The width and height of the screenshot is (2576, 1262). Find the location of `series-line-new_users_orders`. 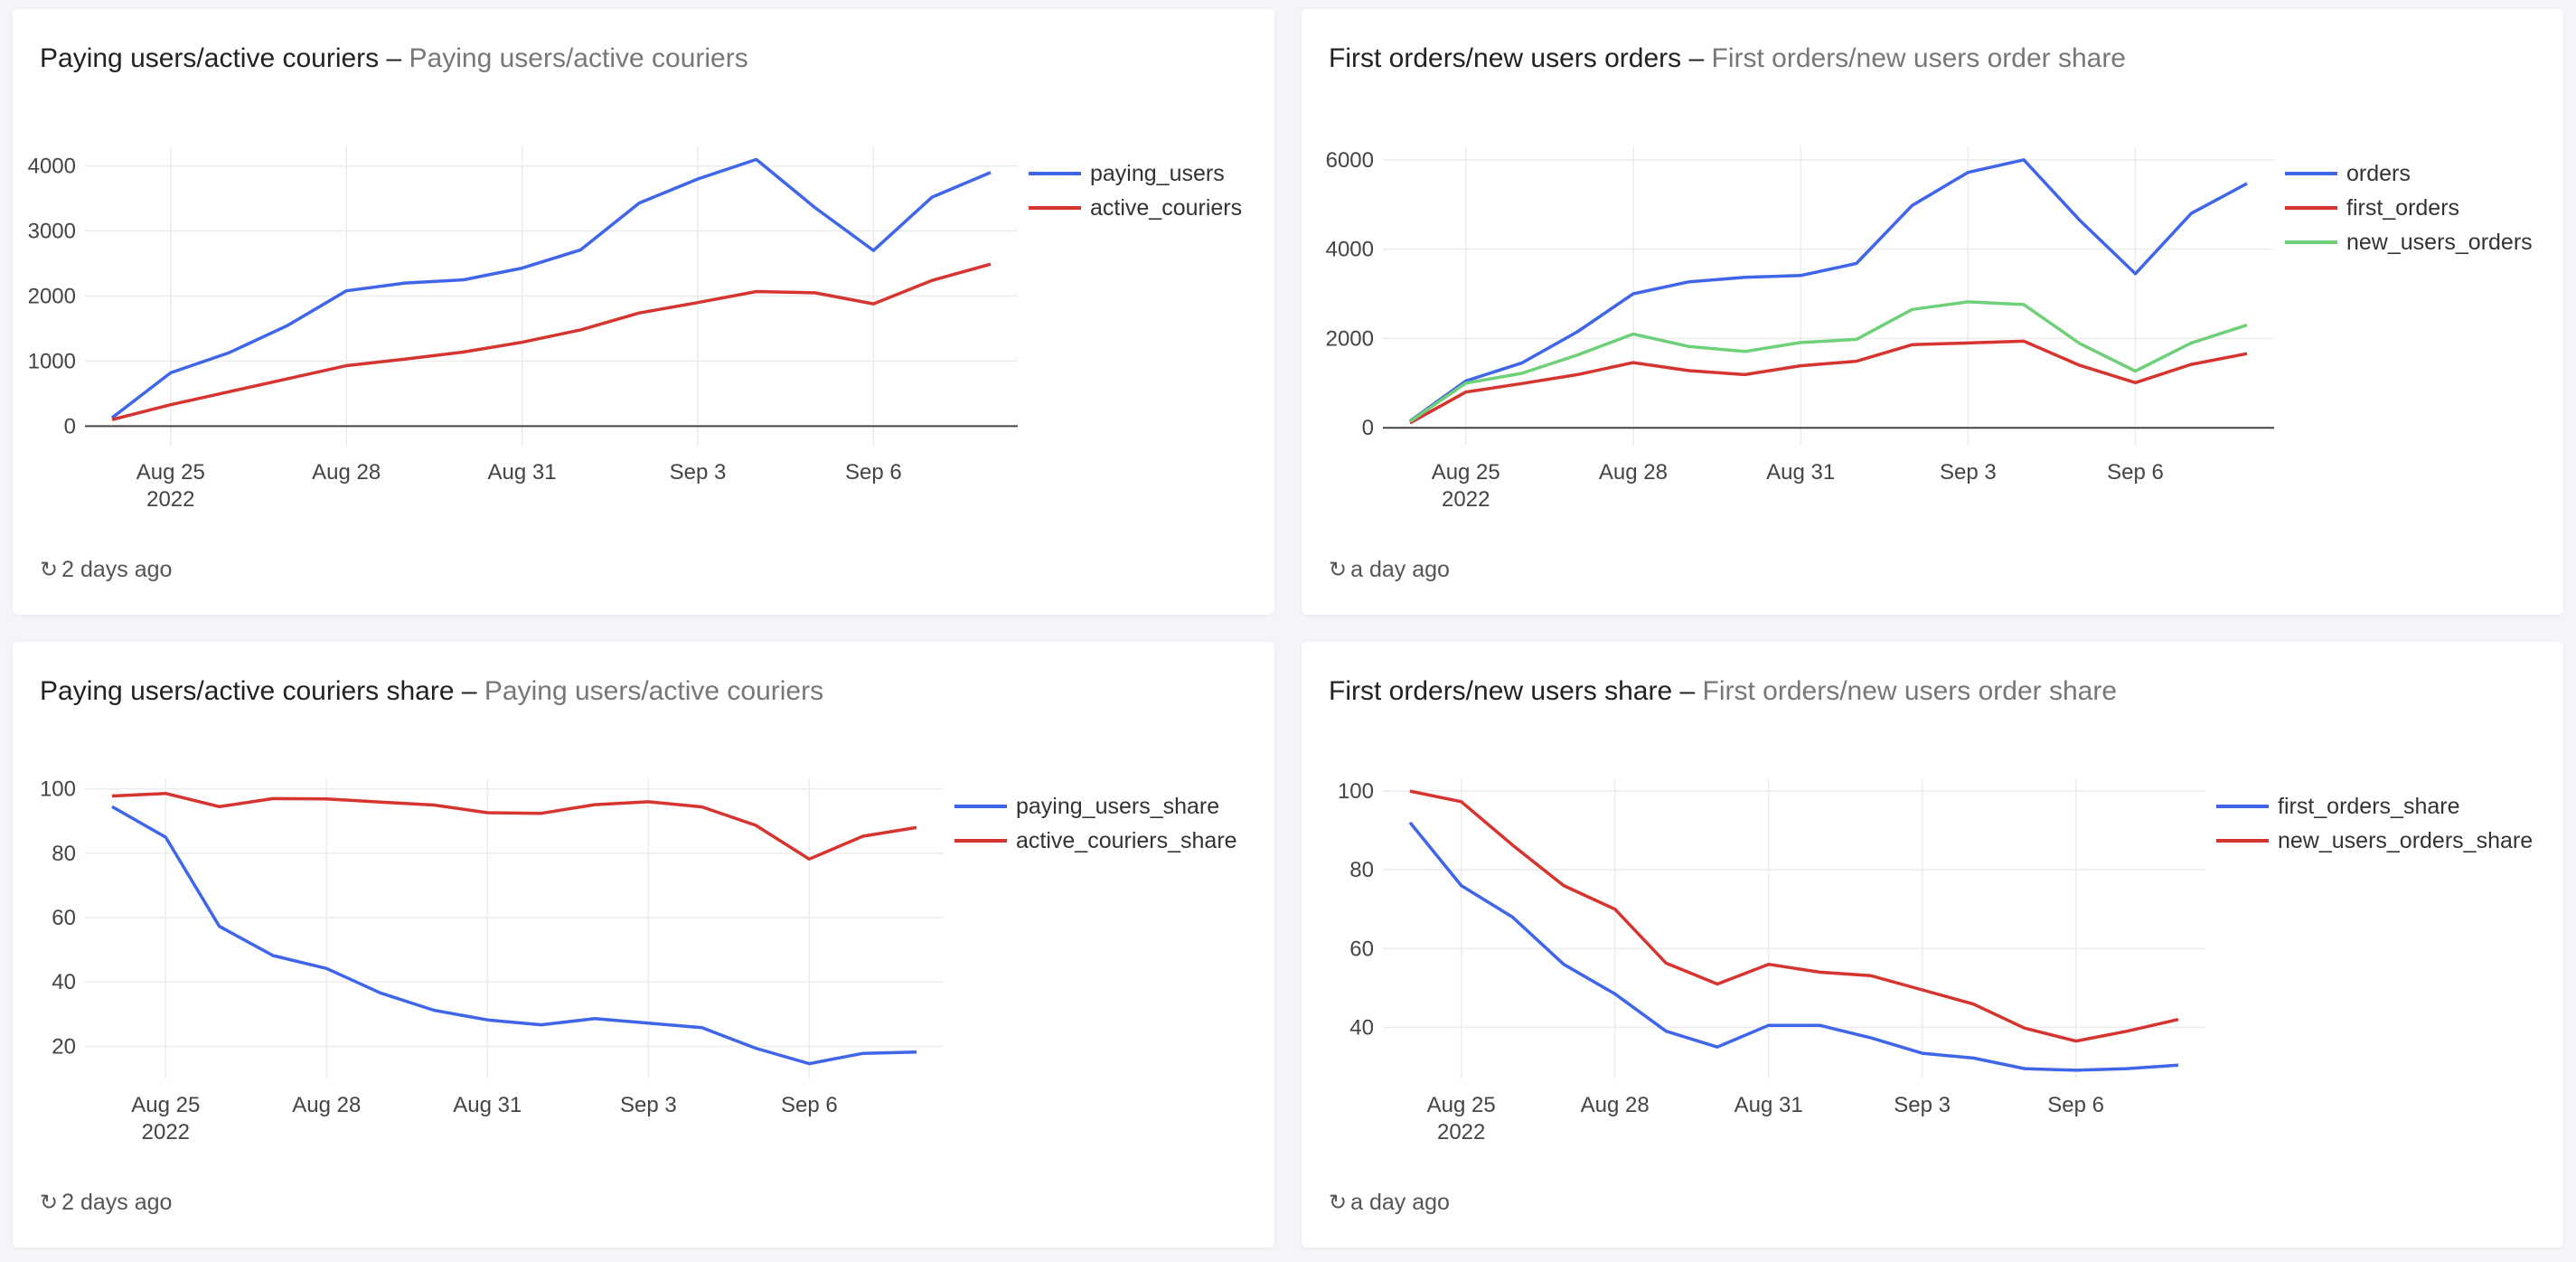

series-line-new_users_orders is located at coordinates (1829, 361).